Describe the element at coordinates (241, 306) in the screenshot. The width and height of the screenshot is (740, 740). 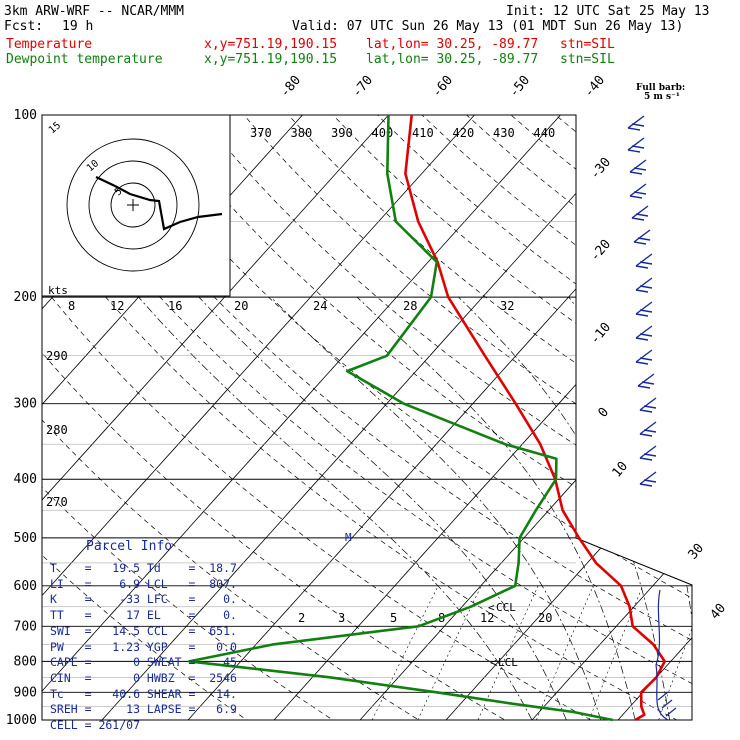
I see `hodograph-speed-label: 20` at that location.